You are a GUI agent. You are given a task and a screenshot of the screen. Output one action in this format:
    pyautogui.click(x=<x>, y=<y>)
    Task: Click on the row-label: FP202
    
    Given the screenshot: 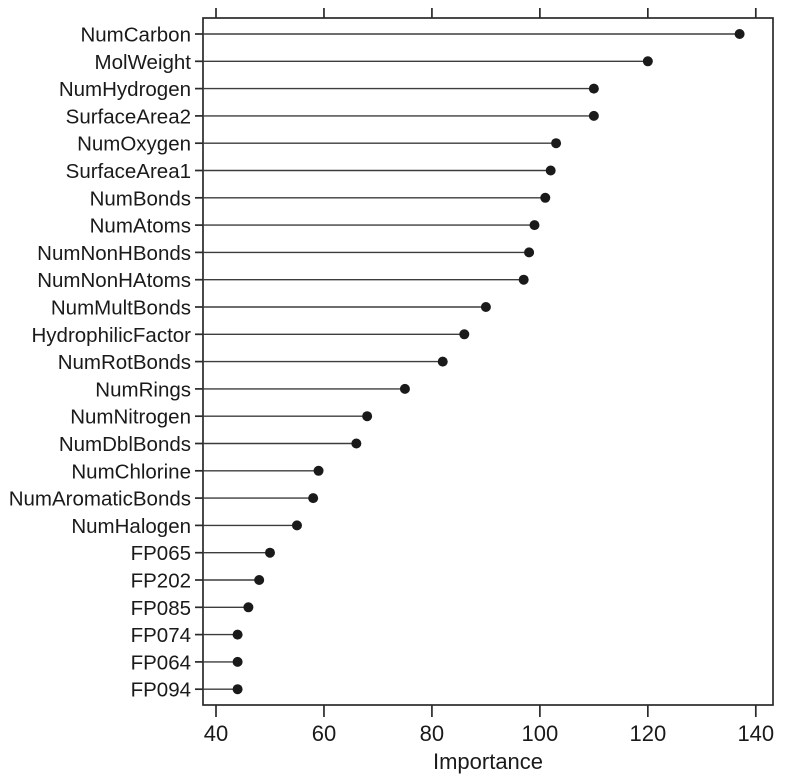 What is the action you would take?
    pyautogui.click(x=161, y=581)
    